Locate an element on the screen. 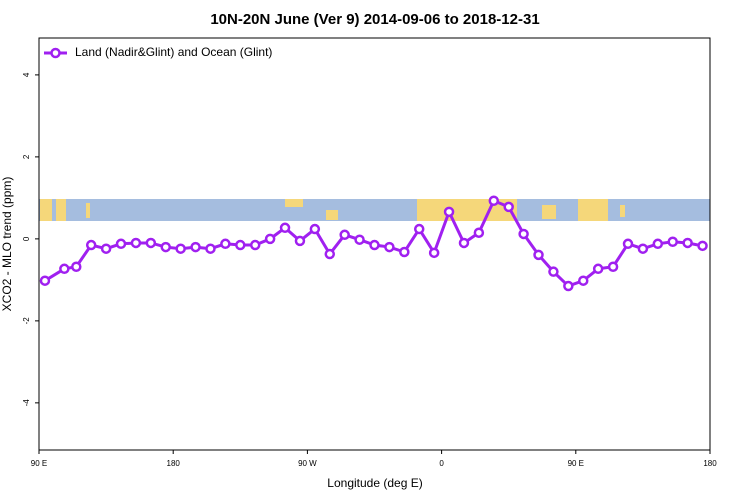 This screenshot has width=750, height=500. x-tick-label: 90 W is located at coordinates (307, 463).